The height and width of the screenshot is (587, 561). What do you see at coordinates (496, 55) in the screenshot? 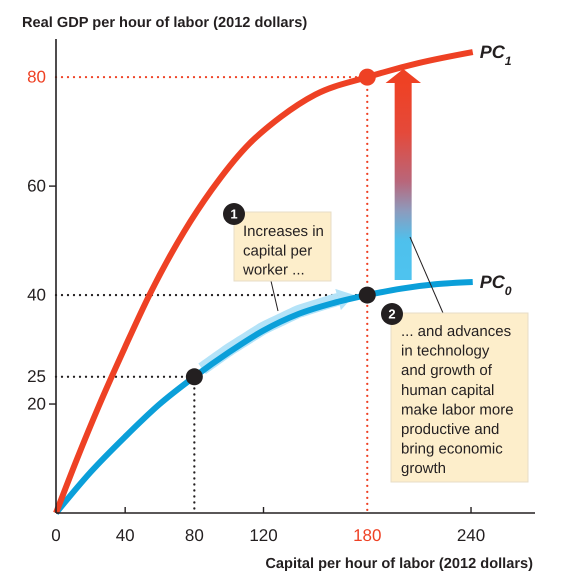
I see `series-label: PC$_{1}$` at bounding box center [496, 55].